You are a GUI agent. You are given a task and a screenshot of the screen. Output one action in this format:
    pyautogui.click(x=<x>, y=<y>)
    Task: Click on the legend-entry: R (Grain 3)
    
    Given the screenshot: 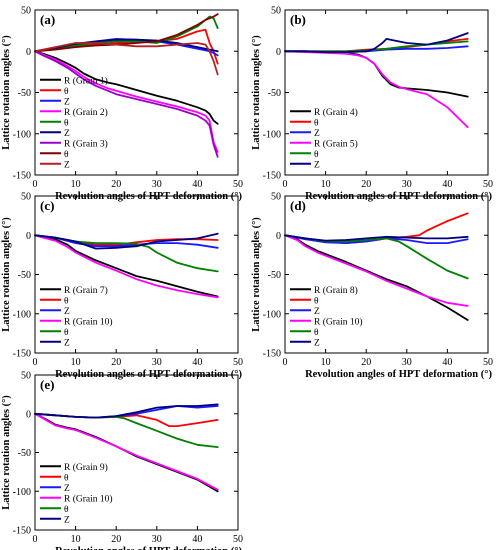 What is the action you would take?
    pyautogui.click(x=86, y=143)
    